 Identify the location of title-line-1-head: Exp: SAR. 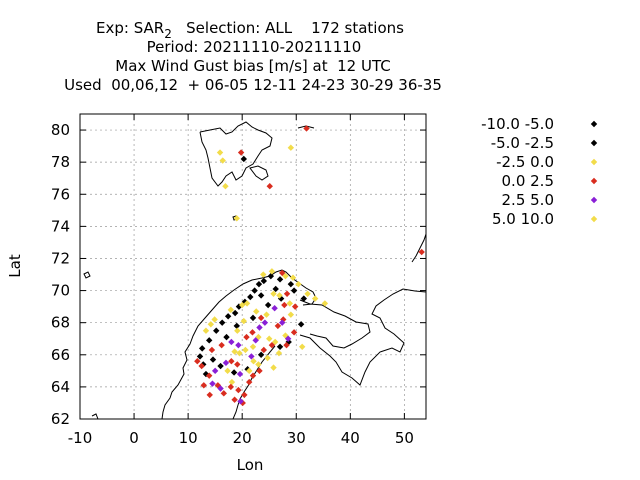
(130, 28).